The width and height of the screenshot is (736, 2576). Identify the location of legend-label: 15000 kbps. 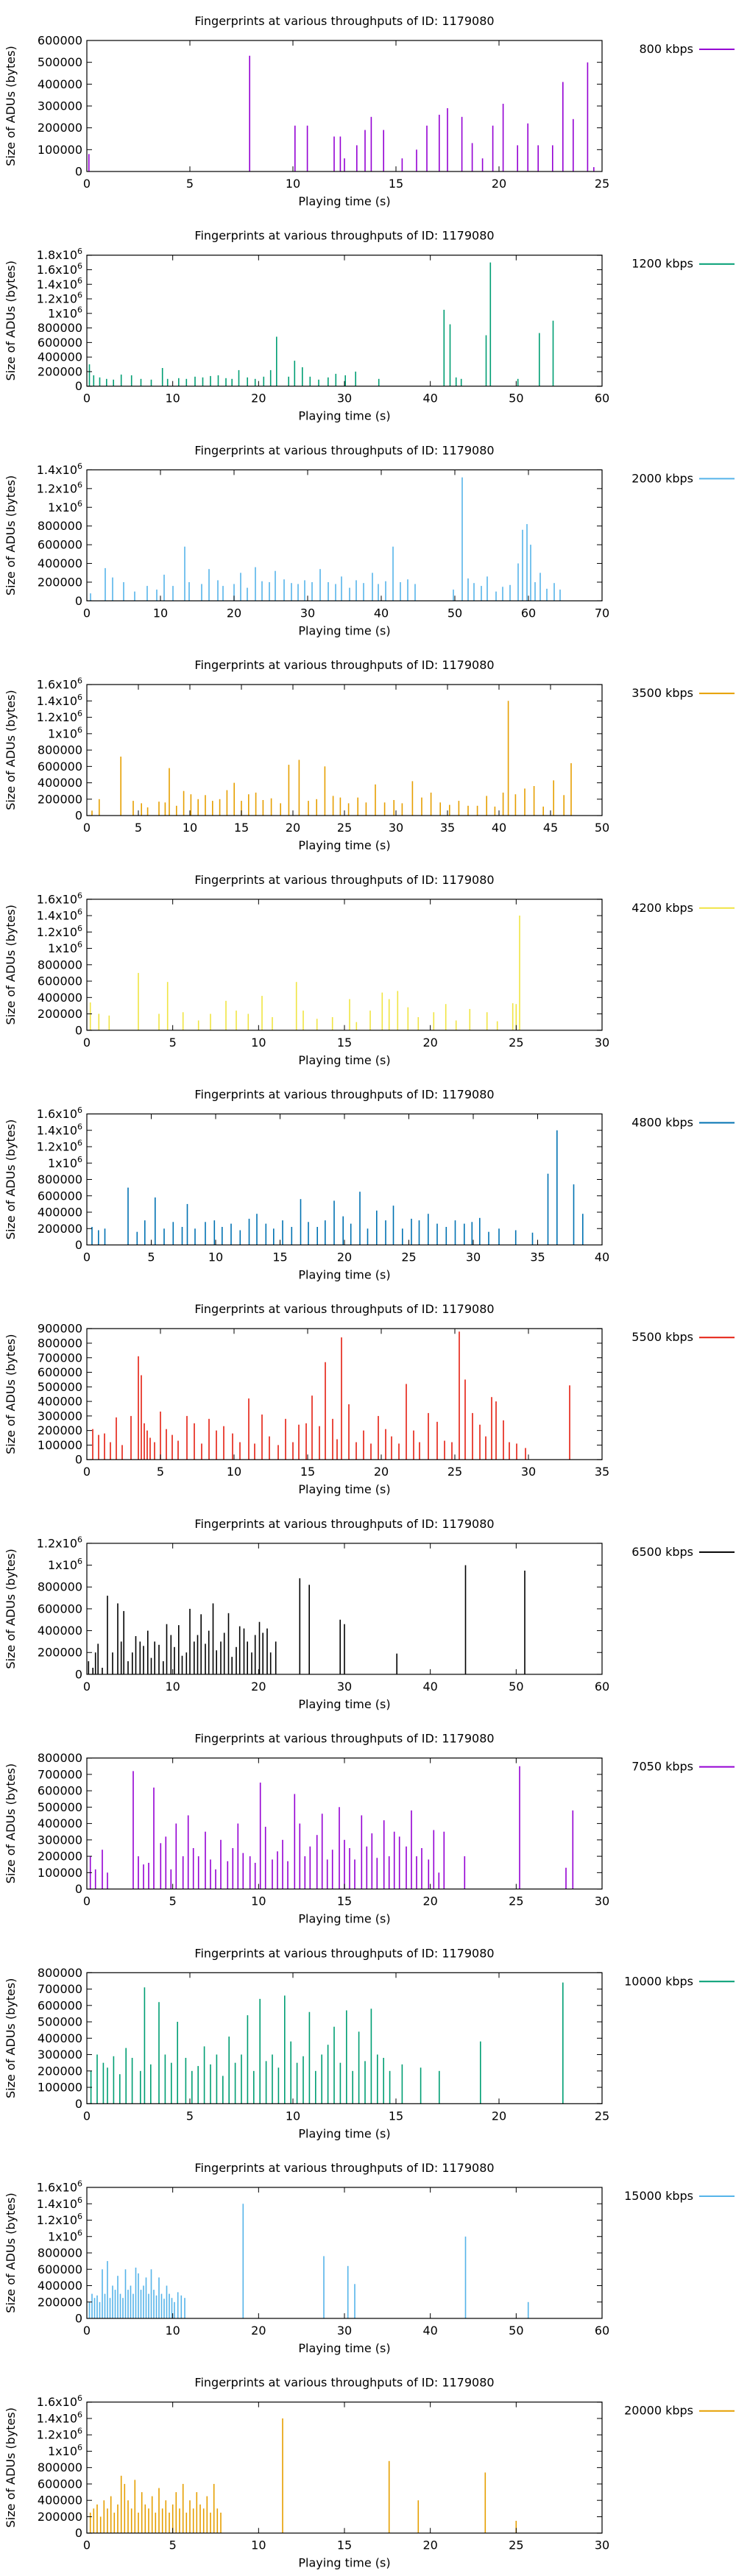
(658, 2196).